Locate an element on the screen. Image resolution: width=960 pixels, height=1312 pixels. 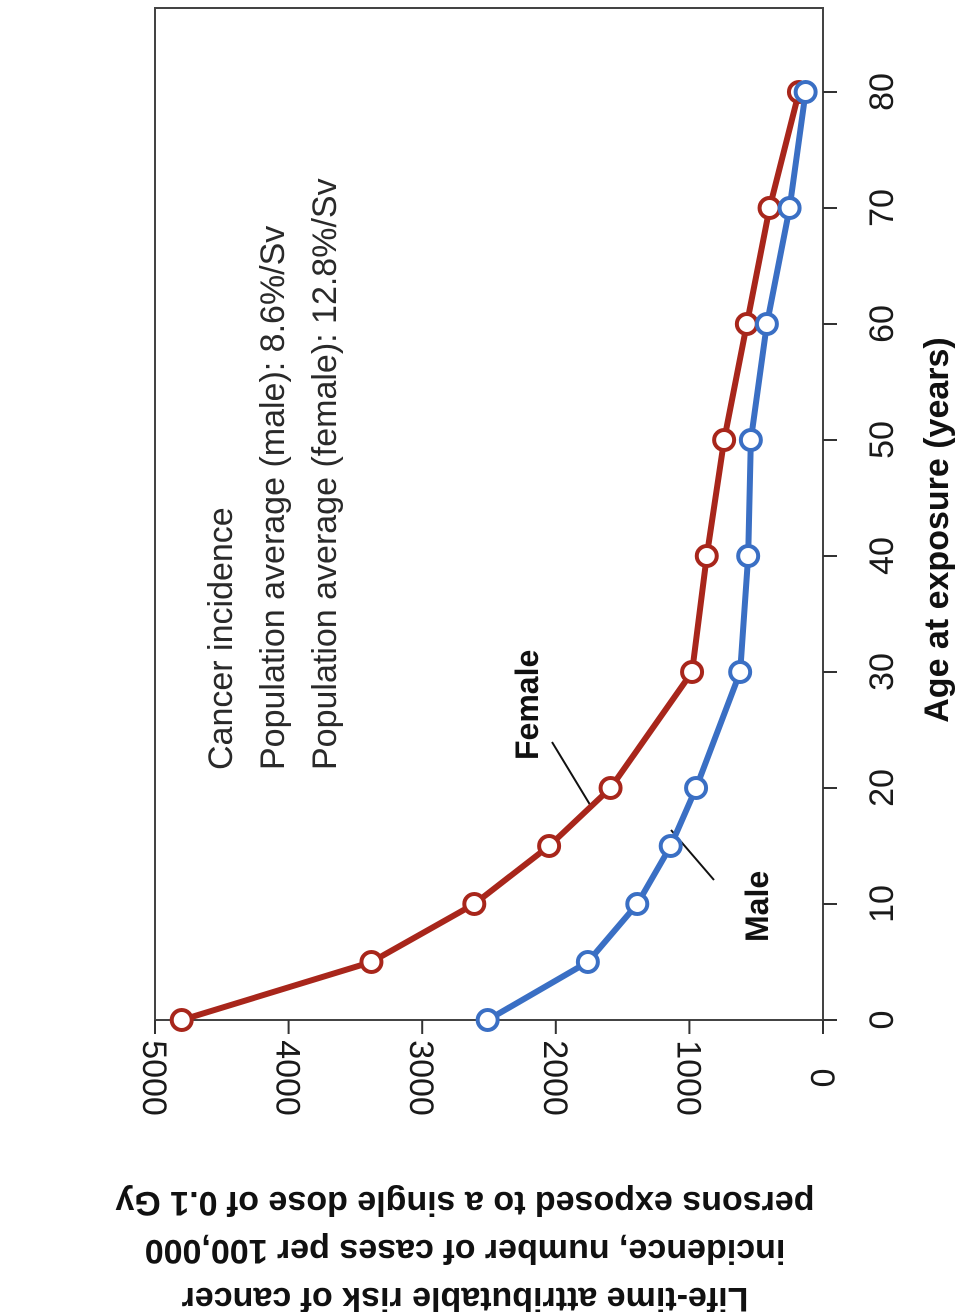
annotation-line-2: Population average (male): 8.6%/Sv is located at coordinates (273, 498).